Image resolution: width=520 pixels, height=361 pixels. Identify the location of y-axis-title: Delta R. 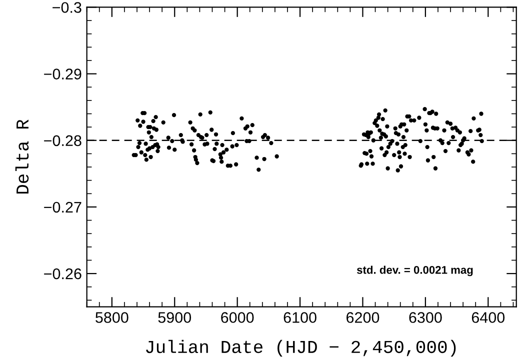
(22, 157).